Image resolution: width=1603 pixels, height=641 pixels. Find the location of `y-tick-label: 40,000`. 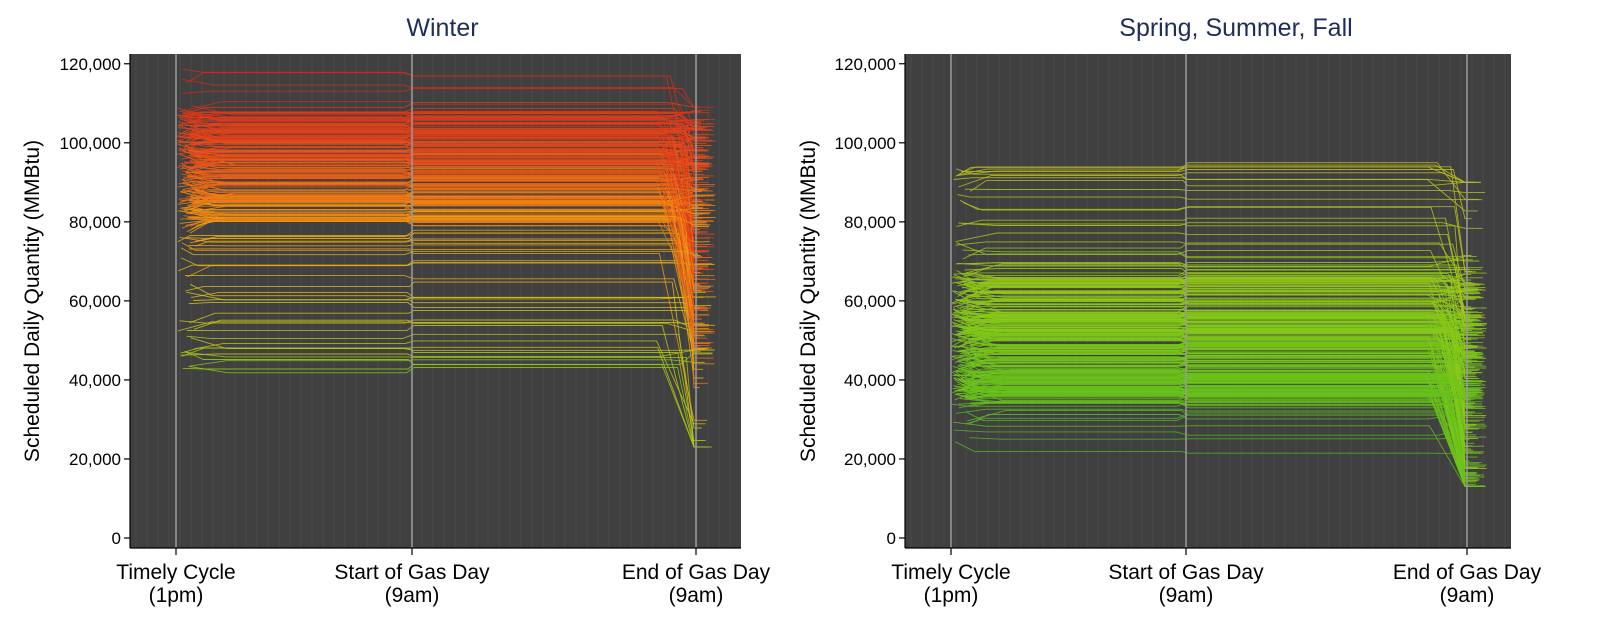

y-tick-label: 40,000 is located at coordinates (95, 380).